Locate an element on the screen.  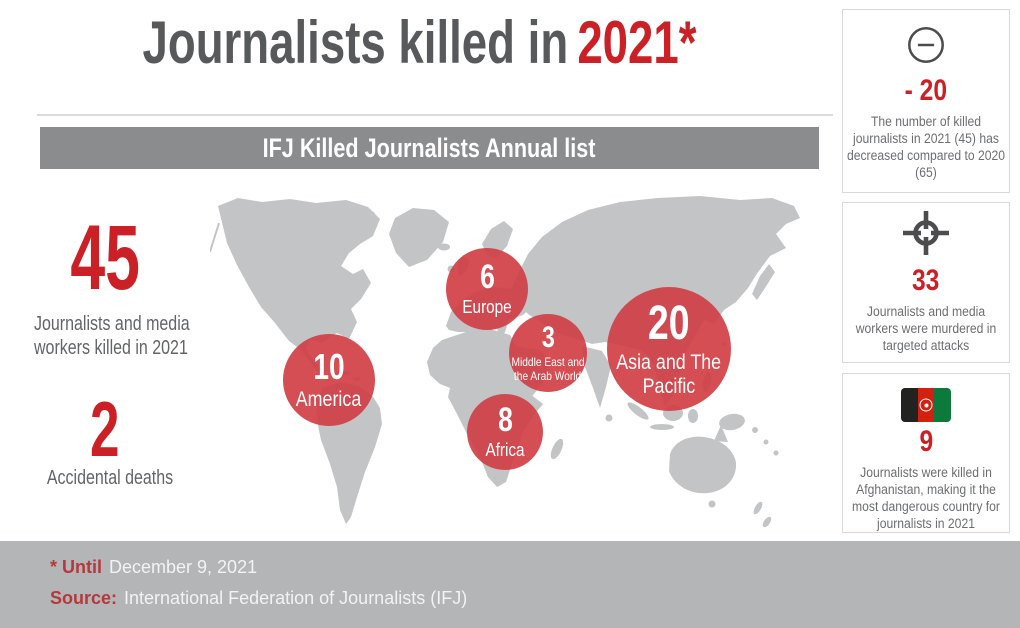
card-value: 9 is located at coordinates (926, 441).